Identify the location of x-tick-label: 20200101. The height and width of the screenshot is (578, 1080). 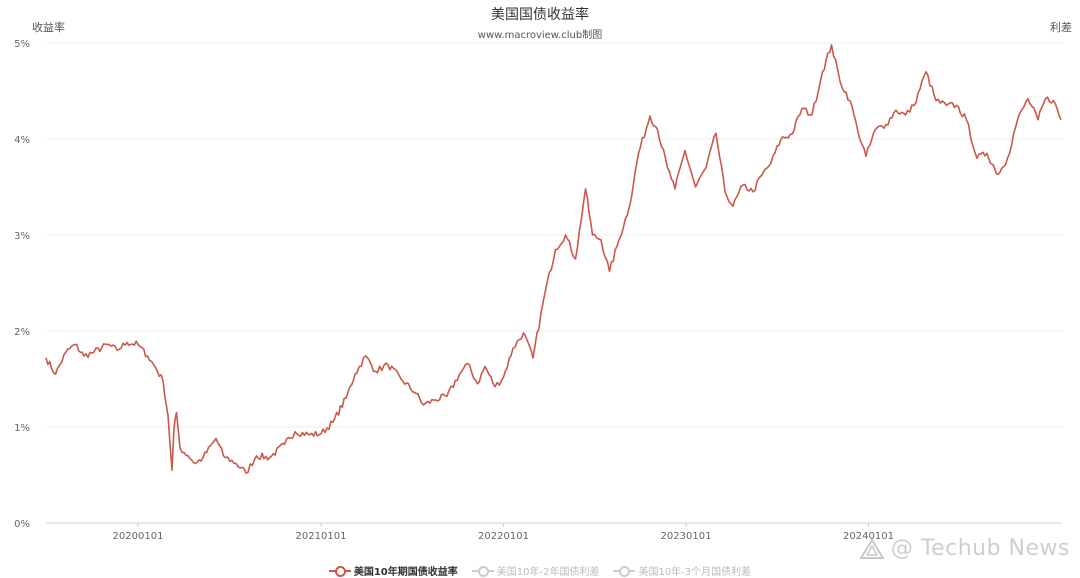
(138, 536).